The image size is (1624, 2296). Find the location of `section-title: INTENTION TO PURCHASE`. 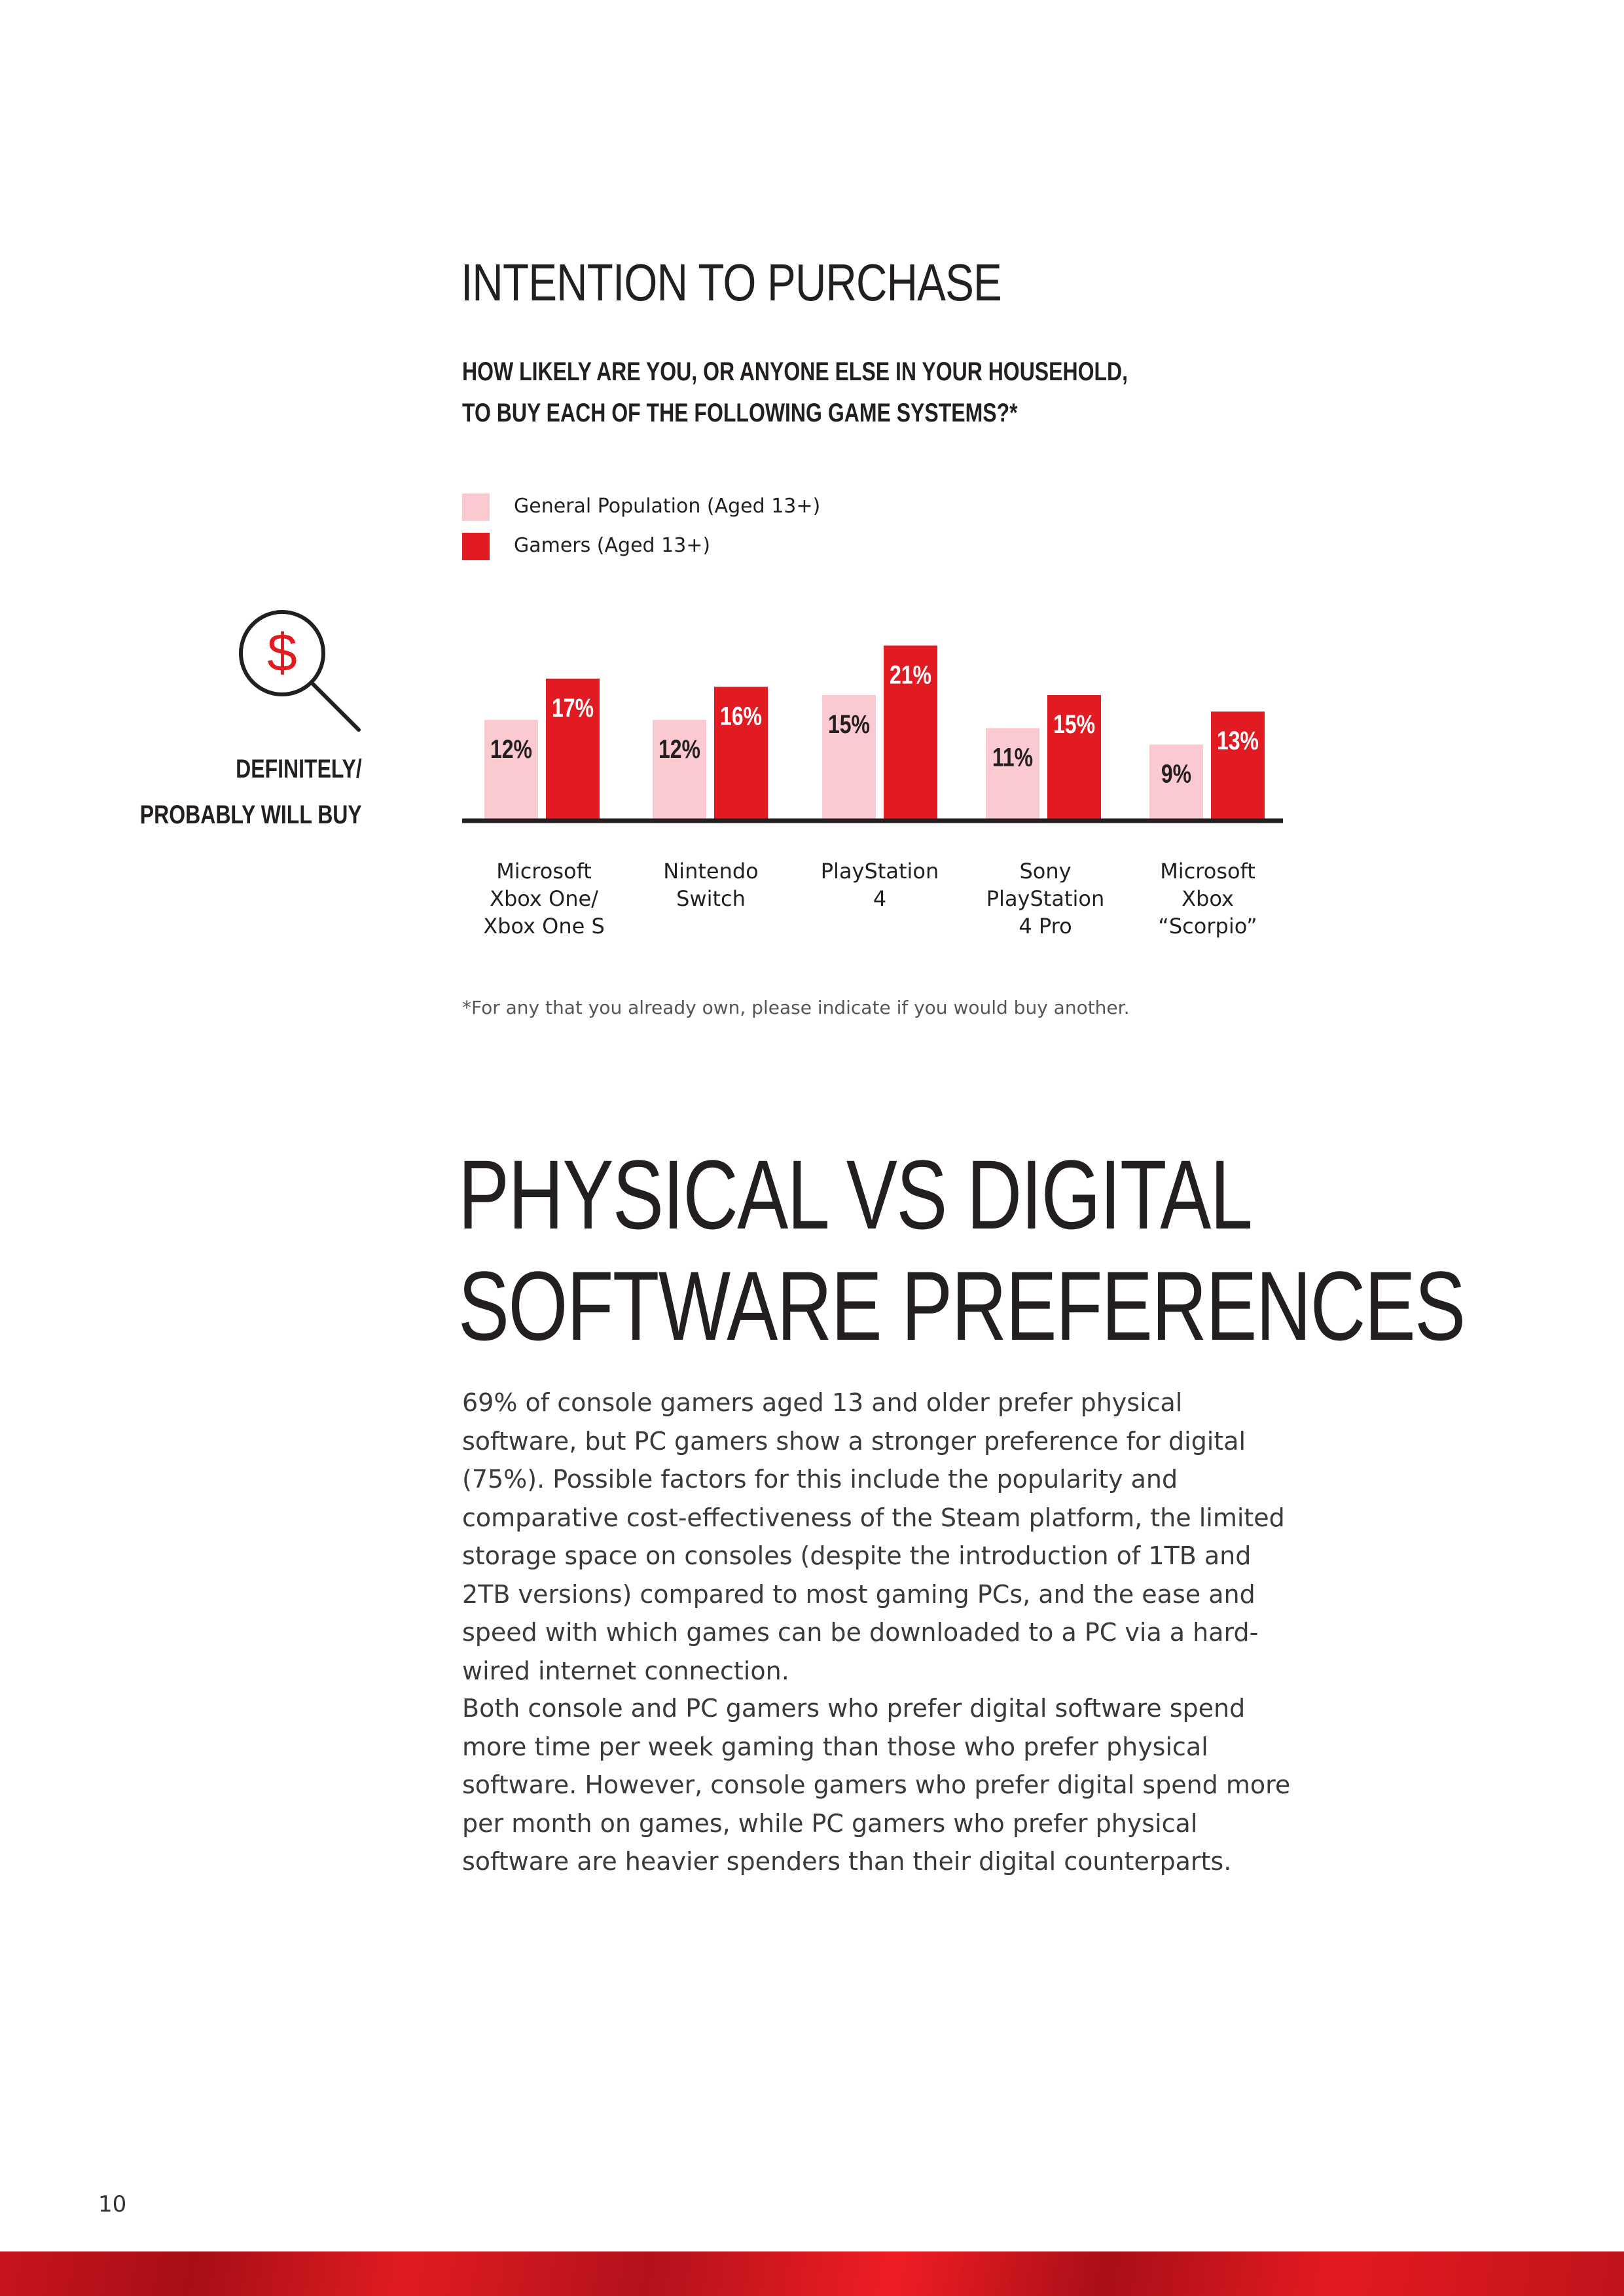

section-title: INTENTION TO PURCHASE is located at coordinates (732, 282).